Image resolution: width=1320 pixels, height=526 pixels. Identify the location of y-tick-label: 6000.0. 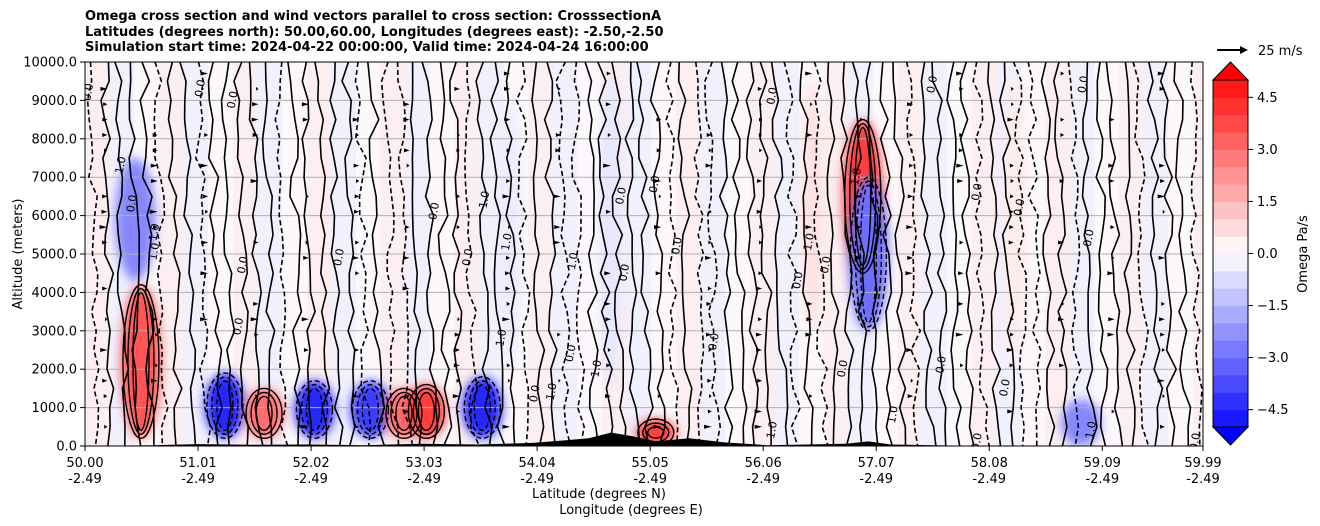
(55, 216).